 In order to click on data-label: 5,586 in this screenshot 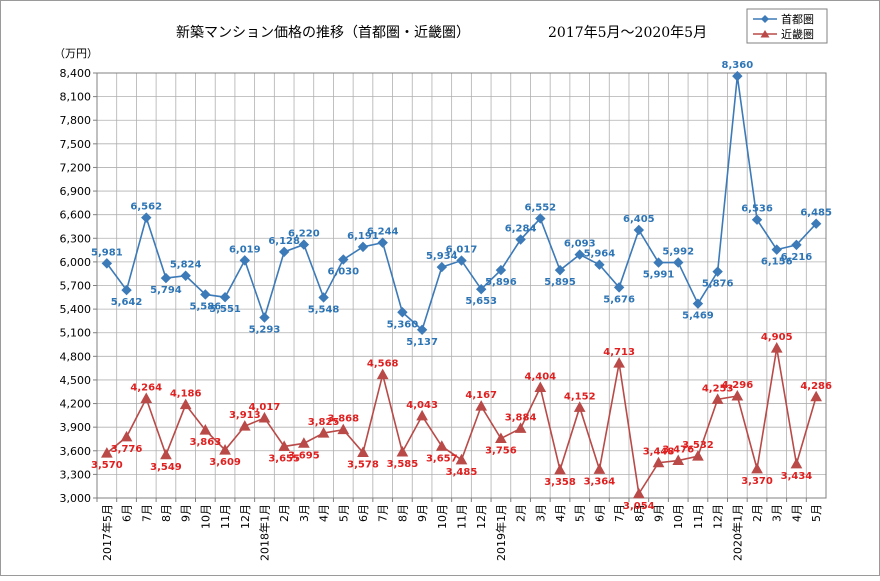, I will do `click(206, 306)`.